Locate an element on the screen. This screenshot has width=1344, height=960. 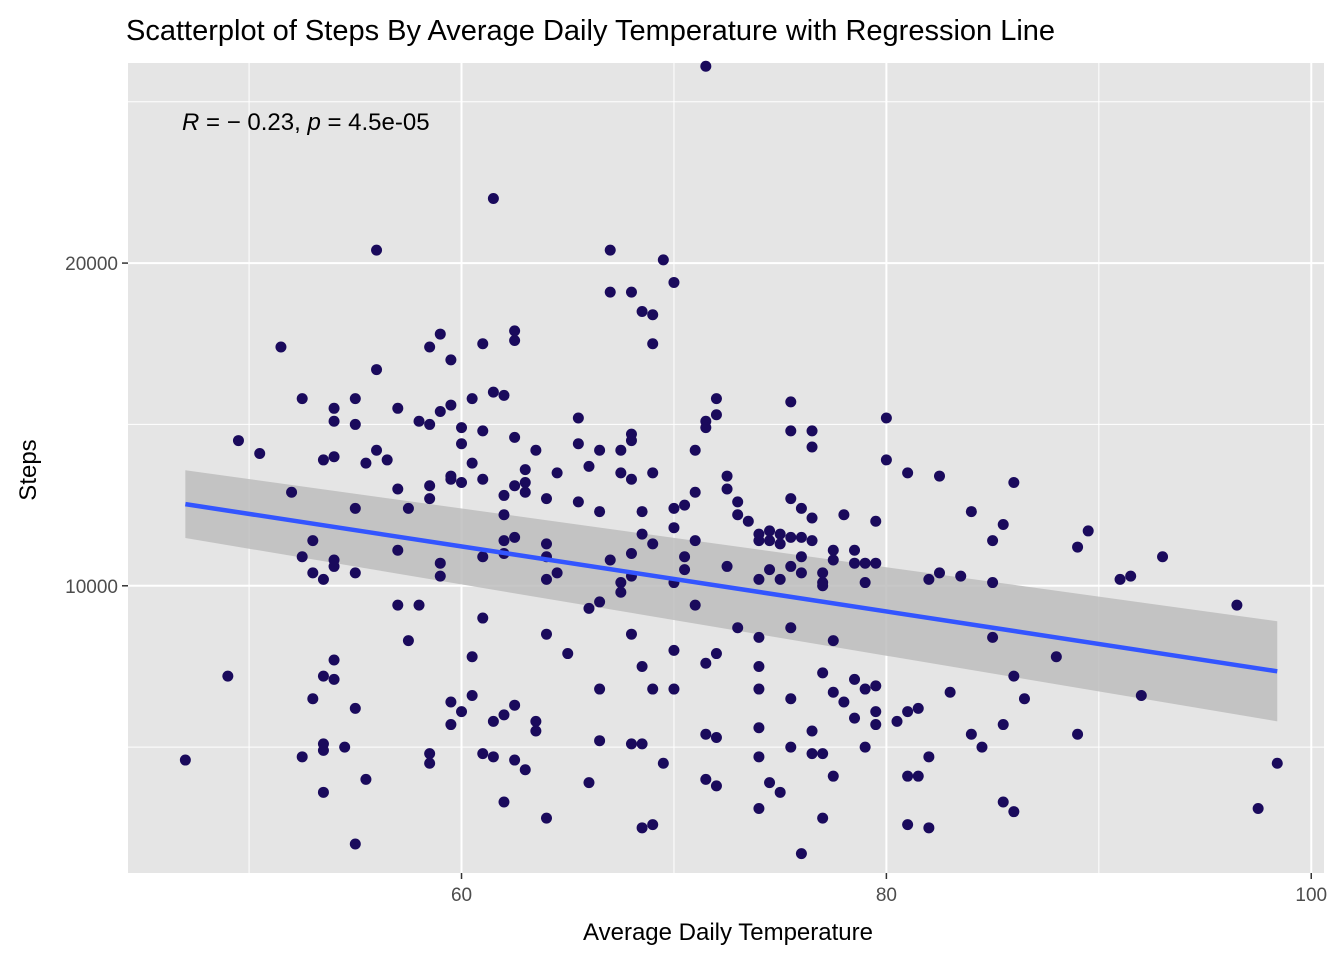
x-axis-title: Average Daily Temperature is located at coordinates (728, 932).